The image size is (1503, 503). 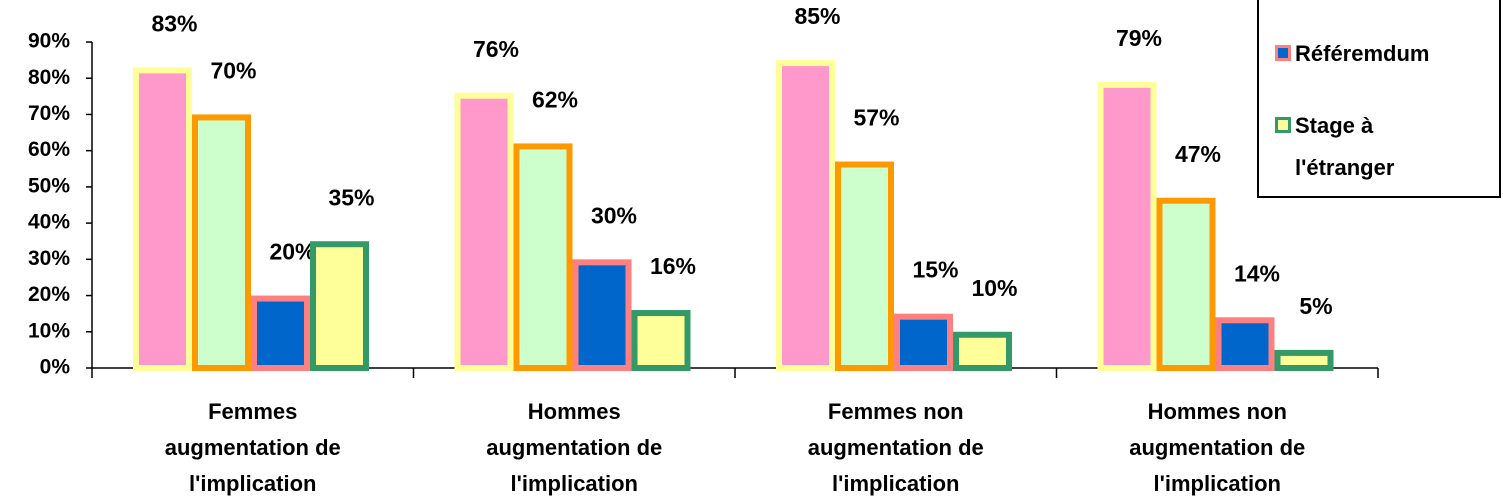 What do you see at coordinates (876, 118) in the screenshot?
I see `data-label: 57%` at bounding box center [876, 118].